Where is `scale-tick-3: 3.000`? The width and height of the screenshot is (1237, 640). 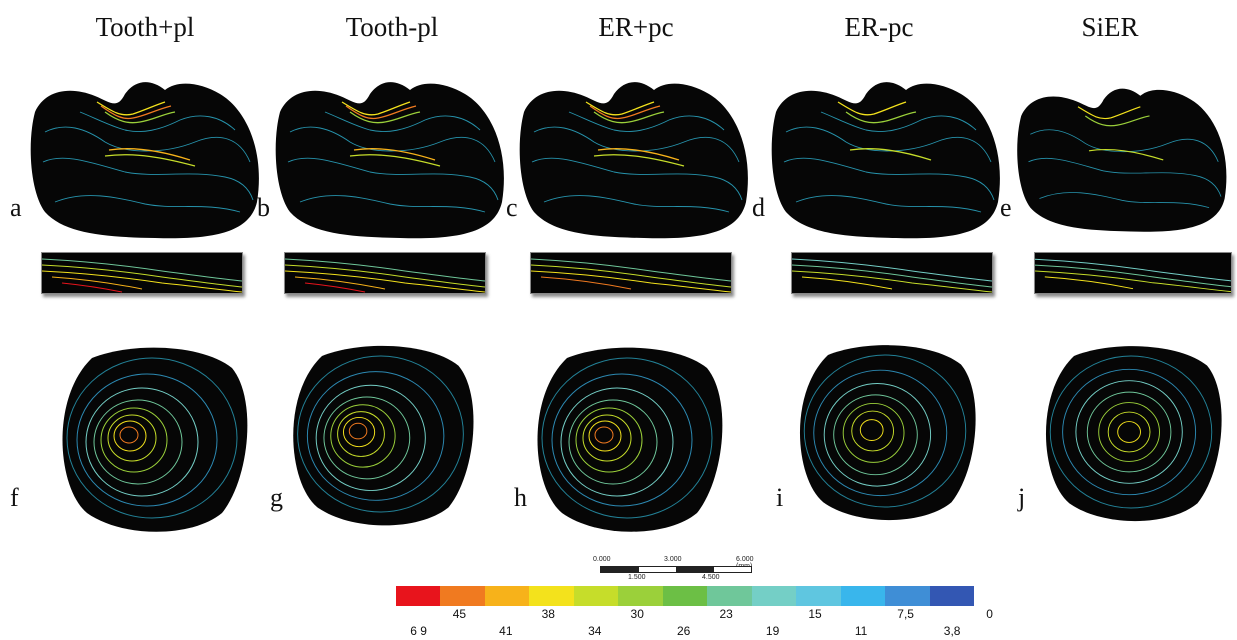
scale-tick-3: 3.000 is located at coordinates (673, 559).